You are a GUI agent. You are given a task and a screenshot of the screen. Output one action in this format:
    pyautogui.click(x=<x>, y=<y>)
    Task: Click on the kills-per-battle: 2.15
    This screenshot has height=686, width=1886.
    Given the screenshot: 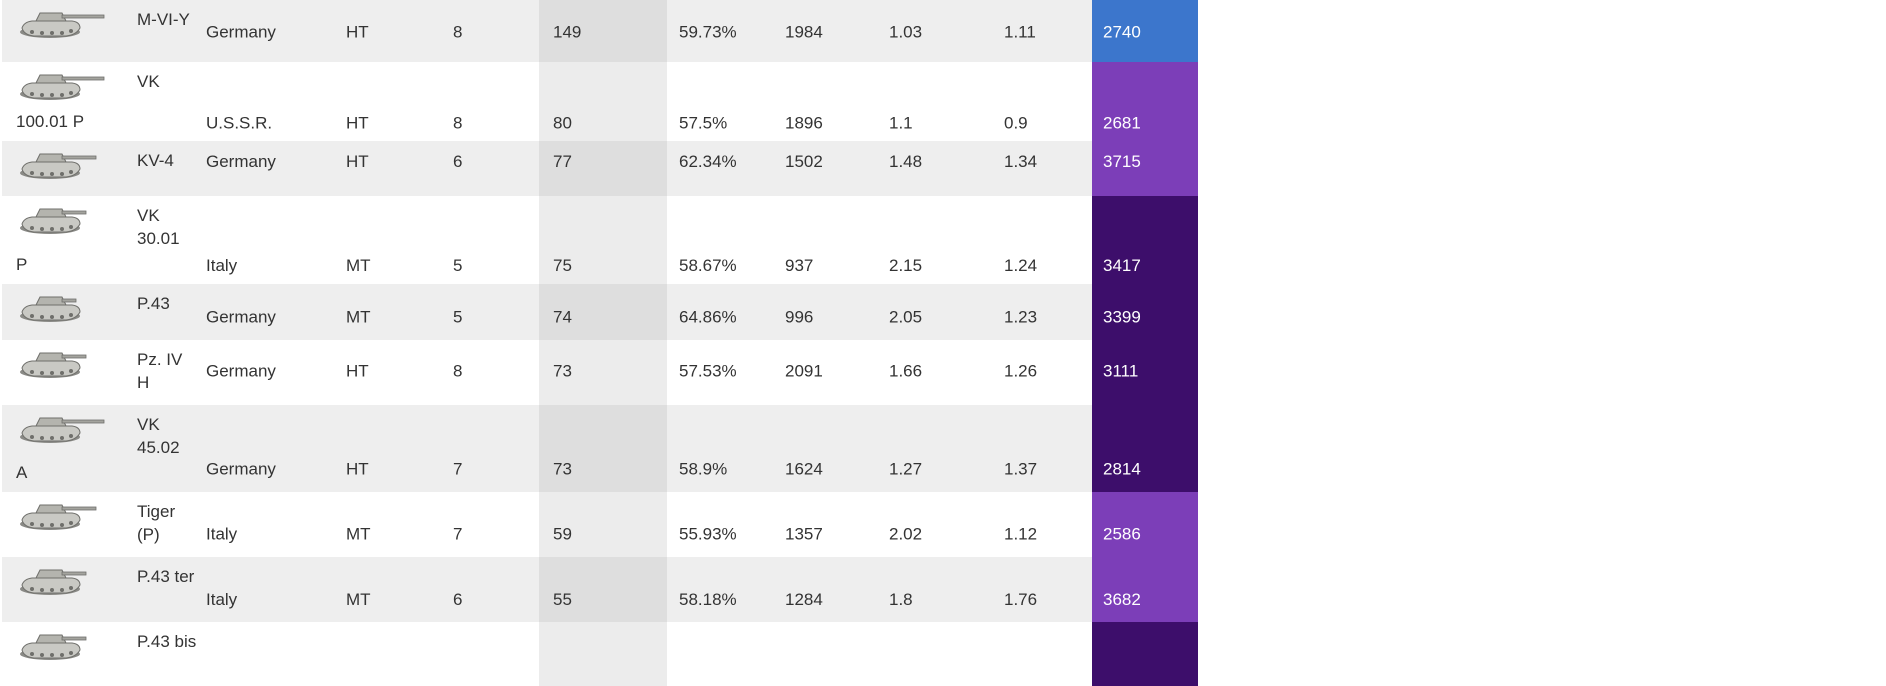 What is the action you would take?
    pyautogui.click(x=906, y=265)
    